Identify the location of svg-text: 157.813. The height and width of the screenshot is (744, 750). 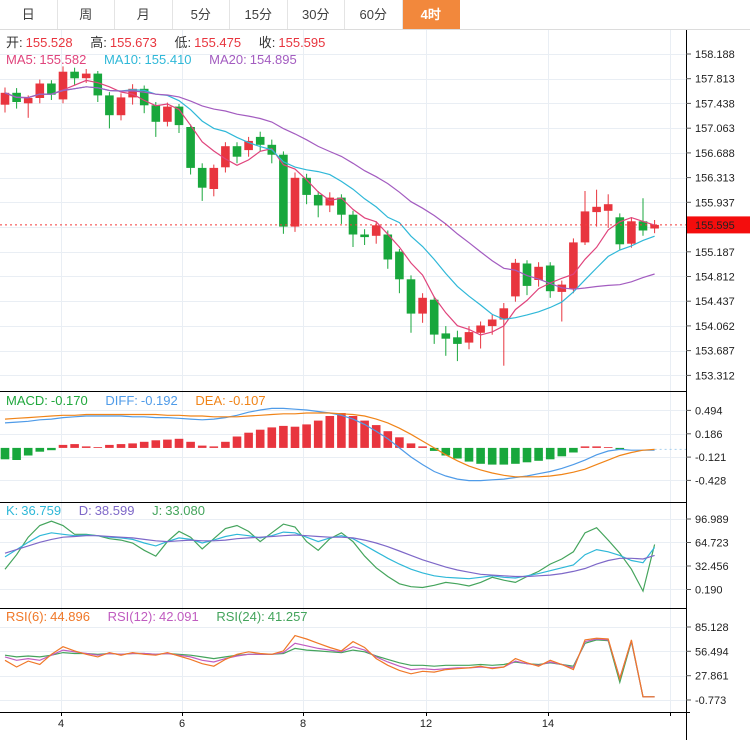
(715, 80).